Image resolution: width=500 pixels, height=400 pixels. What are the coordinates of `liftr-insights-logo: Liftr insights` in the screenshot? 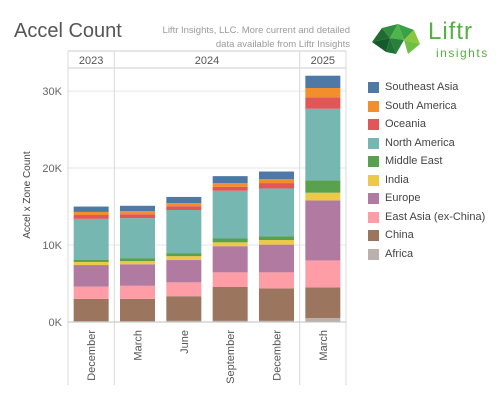 It's located at (431, 39).